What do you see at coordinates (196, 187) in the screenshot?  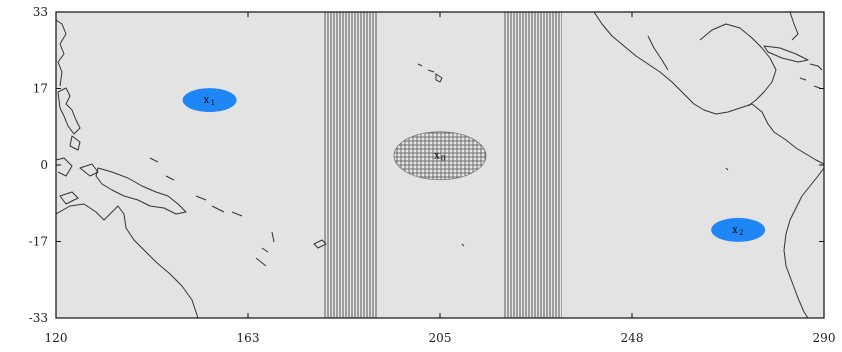 I see `coastline-solomons` at bounding box center [196, 187].